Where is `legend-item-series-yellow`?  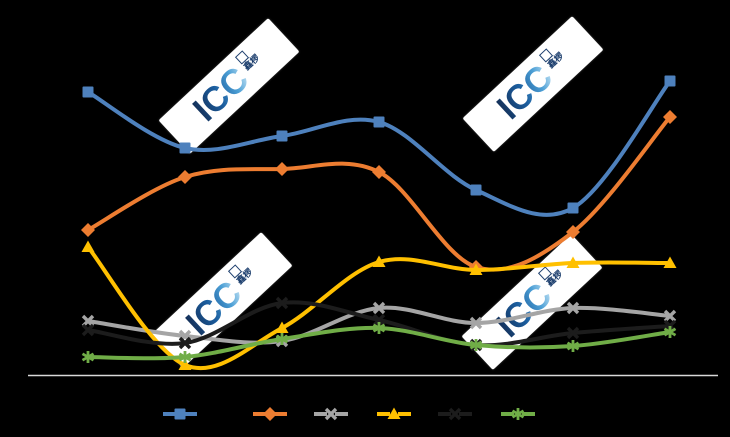
legend-item-series-yellow is located at coordinates (394, 413).